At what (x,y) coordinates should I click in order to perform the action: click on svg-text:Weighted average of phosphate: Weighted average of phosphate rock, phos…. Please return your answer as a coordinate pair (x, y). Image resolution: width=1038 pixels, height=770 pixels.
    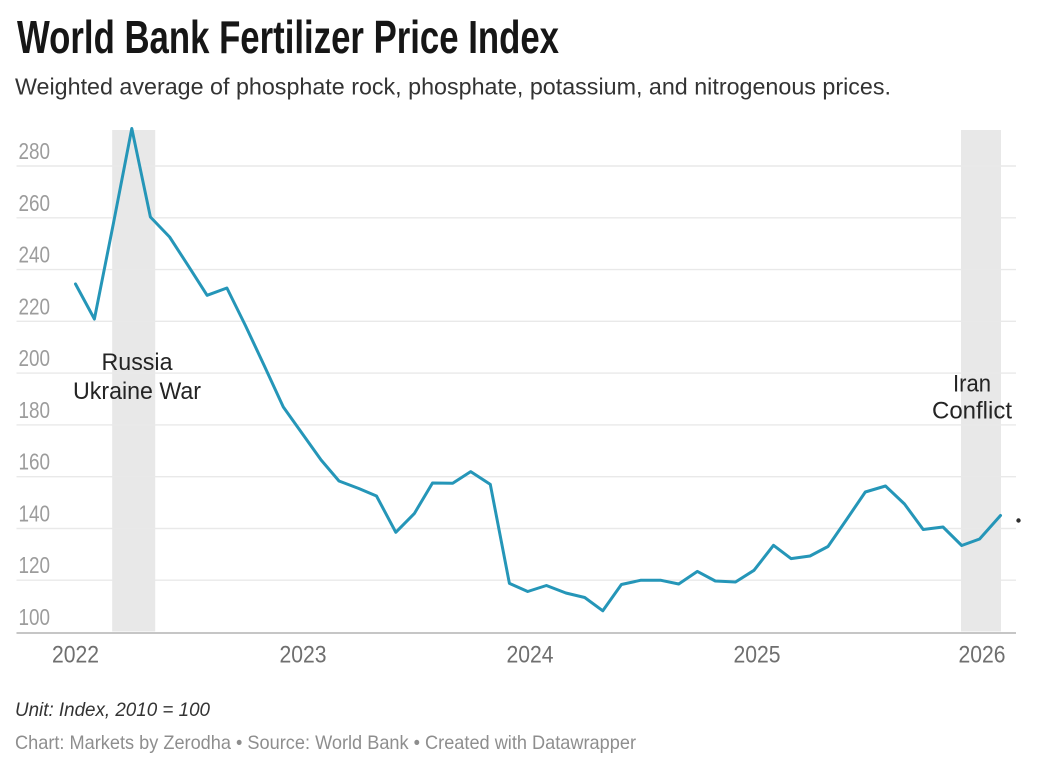
    Looking at the image, I should click on (453, 87).